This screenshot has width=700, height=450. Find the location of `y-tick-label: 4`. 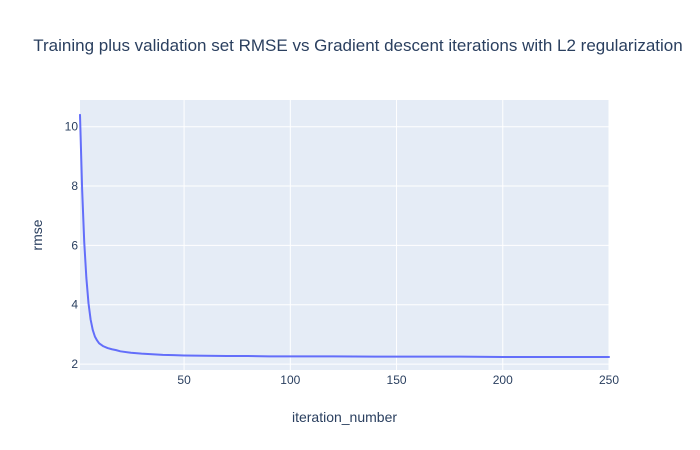

y-tick-label: 4 is located at coordinates (74, 305).